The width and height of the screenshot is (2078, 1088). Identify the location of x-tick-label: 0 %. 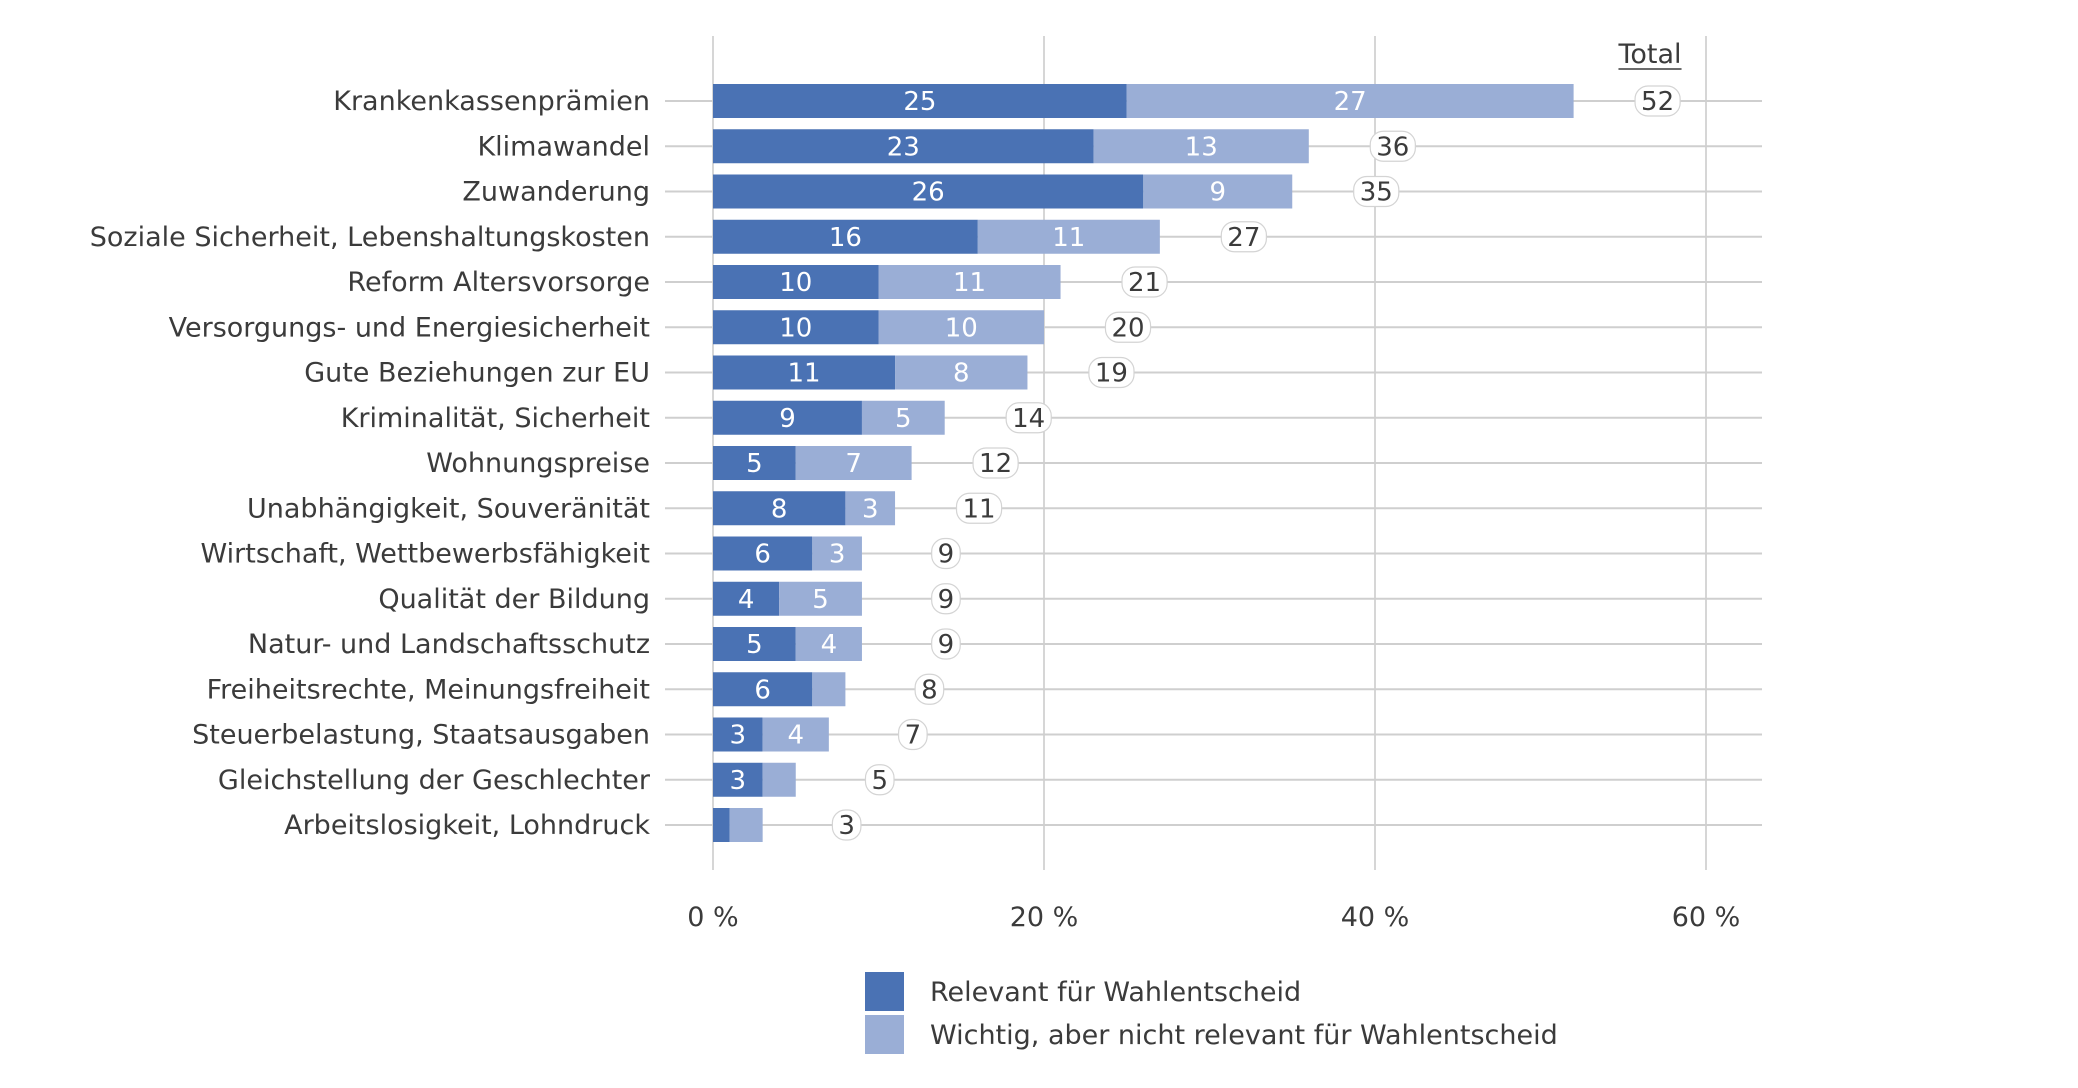
(712, 917).